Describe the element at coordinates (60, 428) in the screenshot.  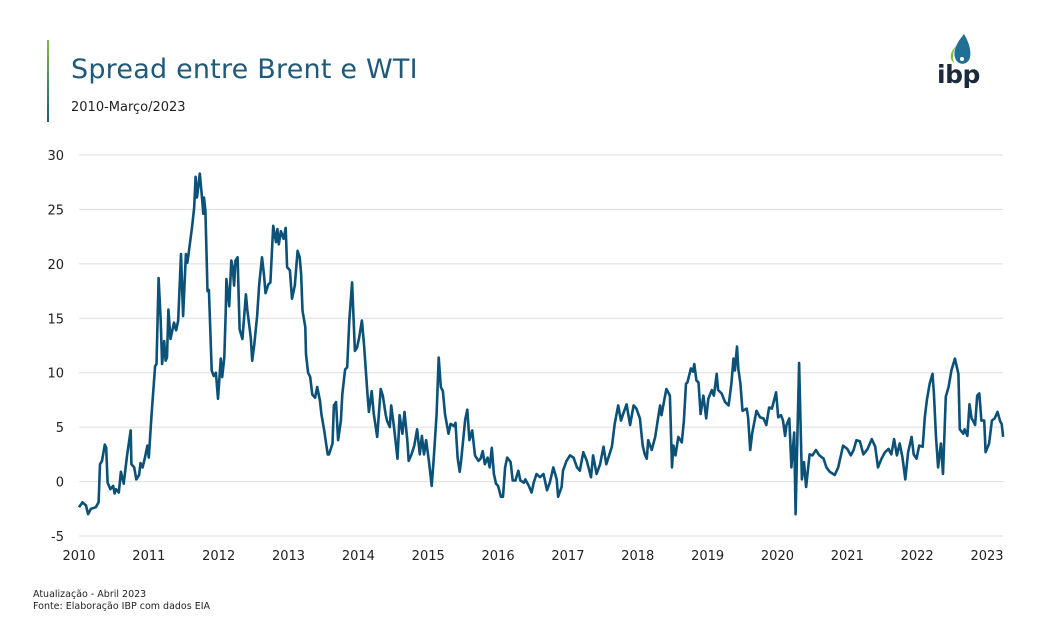
I see `y-tick-label: 5` at that location.